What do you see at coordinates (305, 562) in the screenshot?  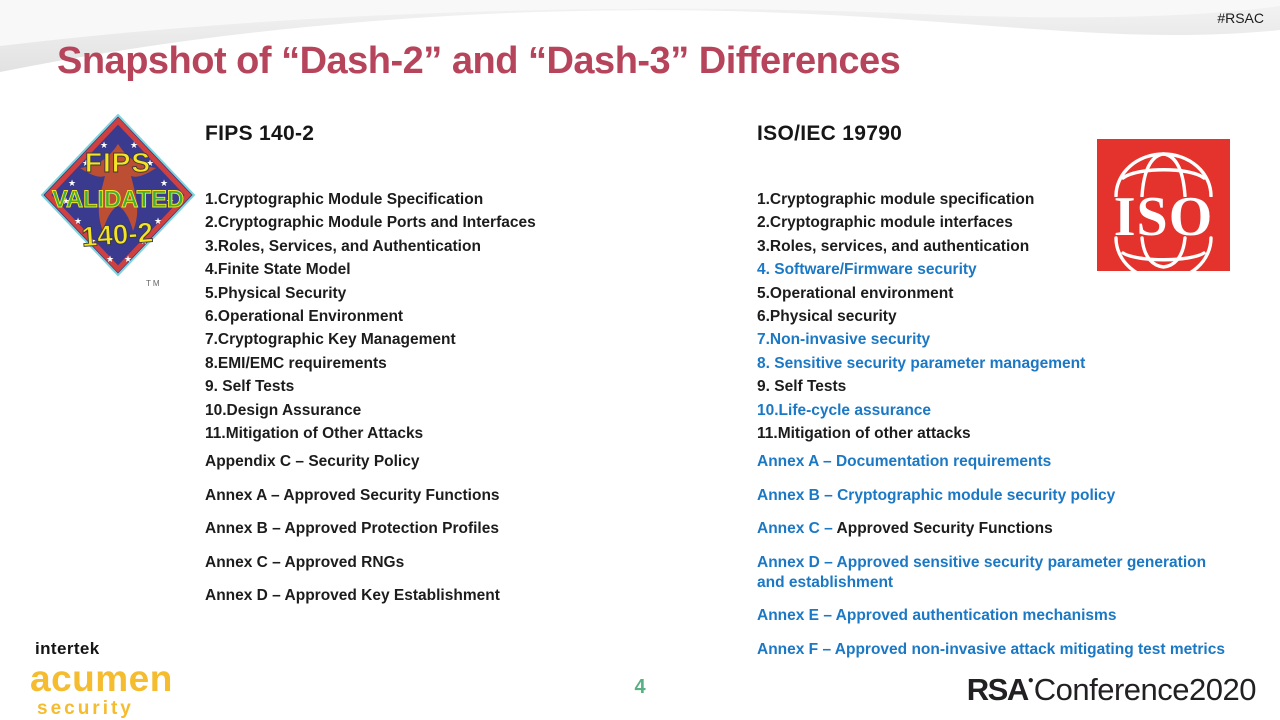 I see `list-item-text: Annex C – Approved RNGs` at bounding box center [305, 562].